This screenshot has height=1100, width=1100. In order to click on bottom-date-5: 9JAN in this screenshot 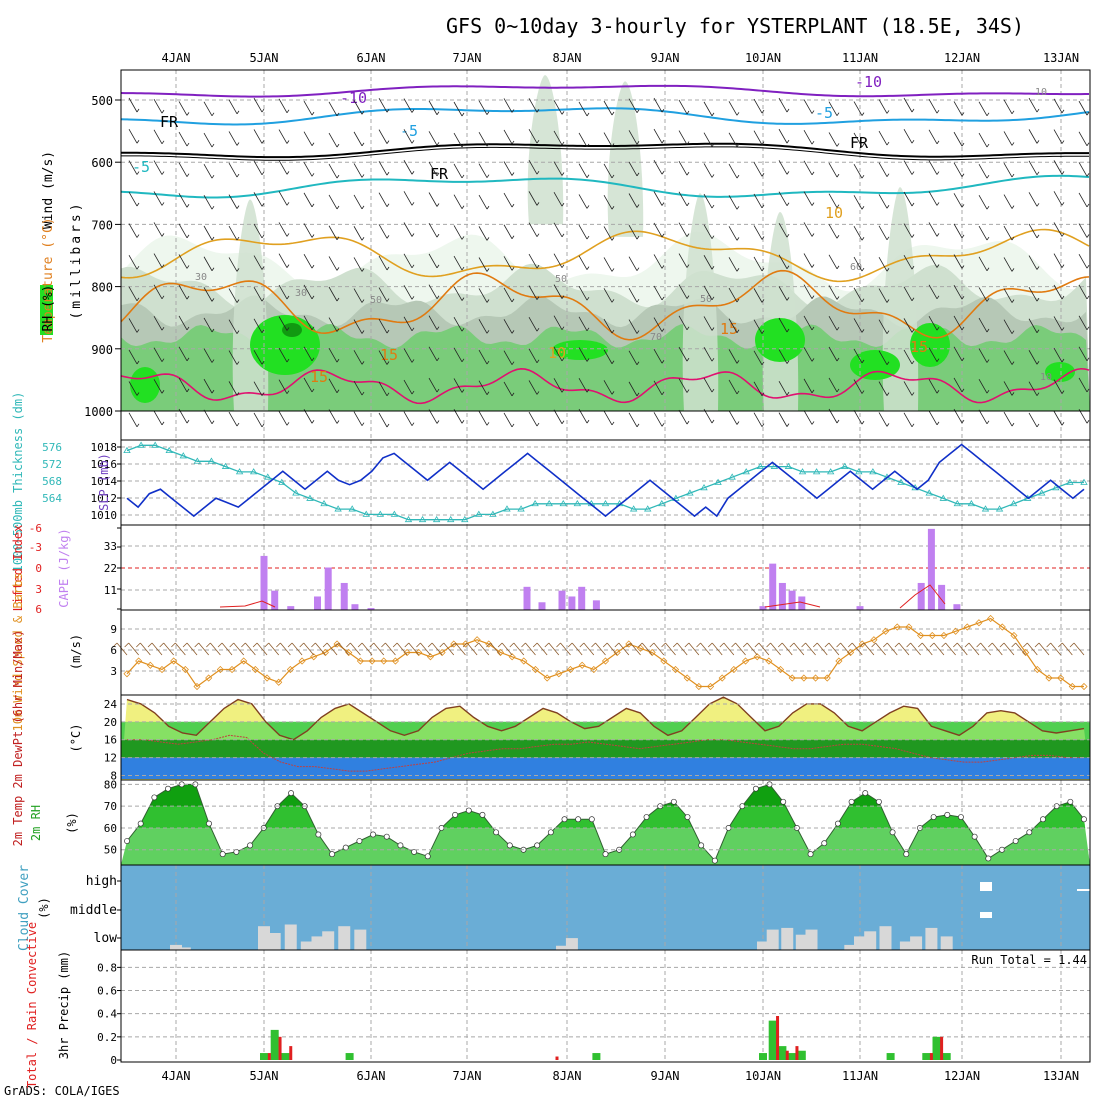, I will do `click(665, 1076)`.